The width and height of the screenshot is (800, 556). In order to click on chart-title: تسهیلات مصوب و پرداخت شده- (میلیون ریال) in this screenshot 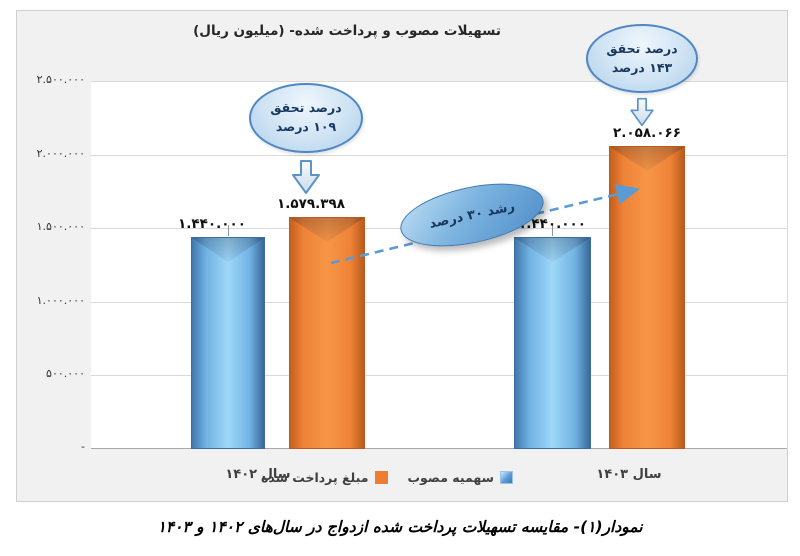, I will do `click(347, 31)`.